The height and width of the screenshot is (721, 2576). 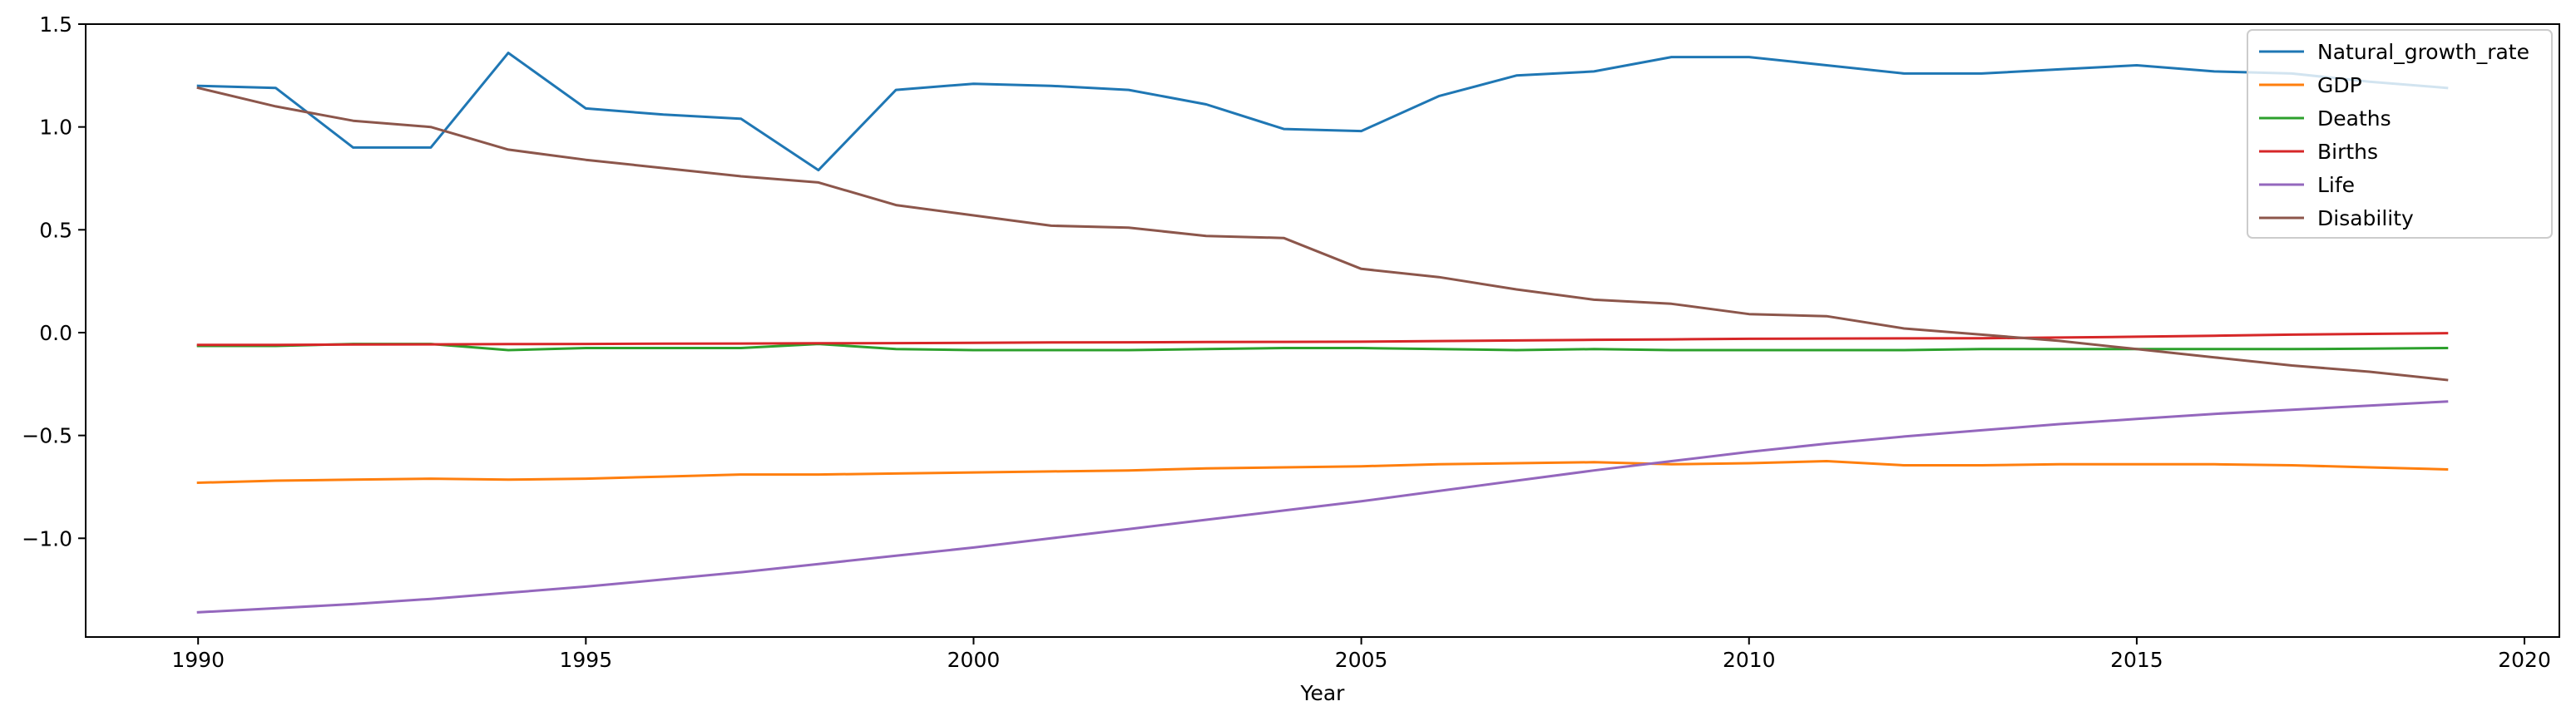 What do you see at coordinates (2339, 85) in the screenshot?
I see `legend-entry: GDP` at bounding box center [2339, 85].